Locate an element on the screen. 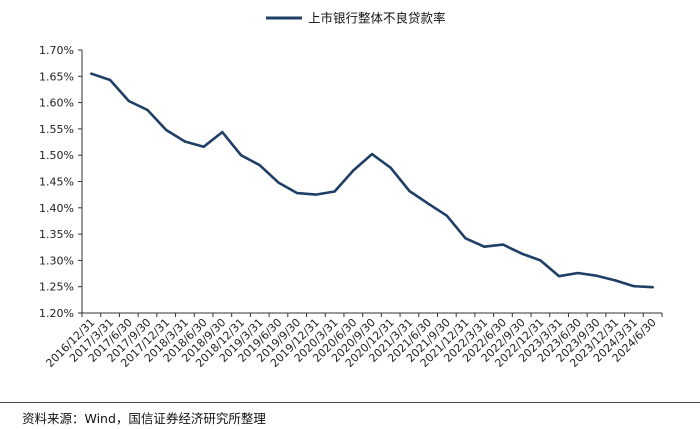 The width and height of the screenshot is (700, 429). legend-label: 上市银行整体不良贷款率 is located at coordinates (377, 18).